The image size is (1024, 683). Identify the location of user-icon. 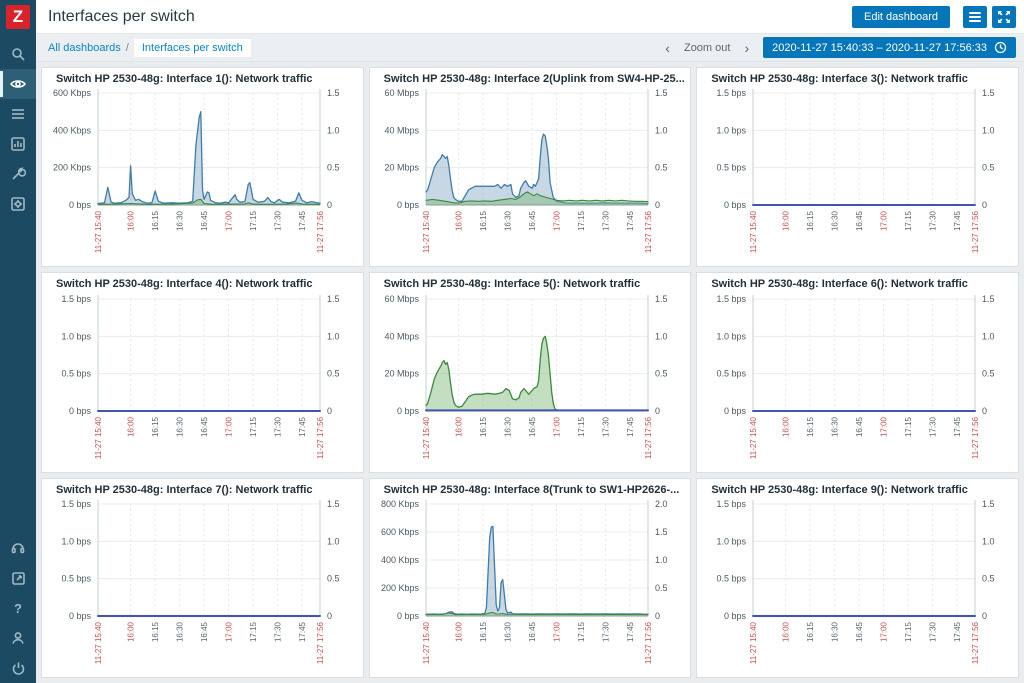
(18, 638).